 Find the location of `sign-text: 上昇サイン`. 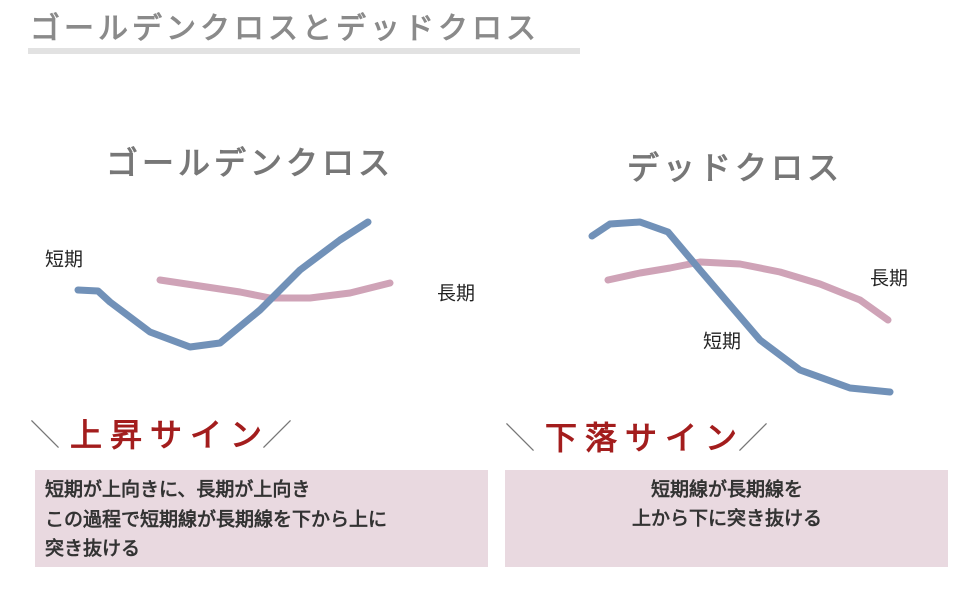

sign-text: 上昇サイン is located at coordinates (170, 435).